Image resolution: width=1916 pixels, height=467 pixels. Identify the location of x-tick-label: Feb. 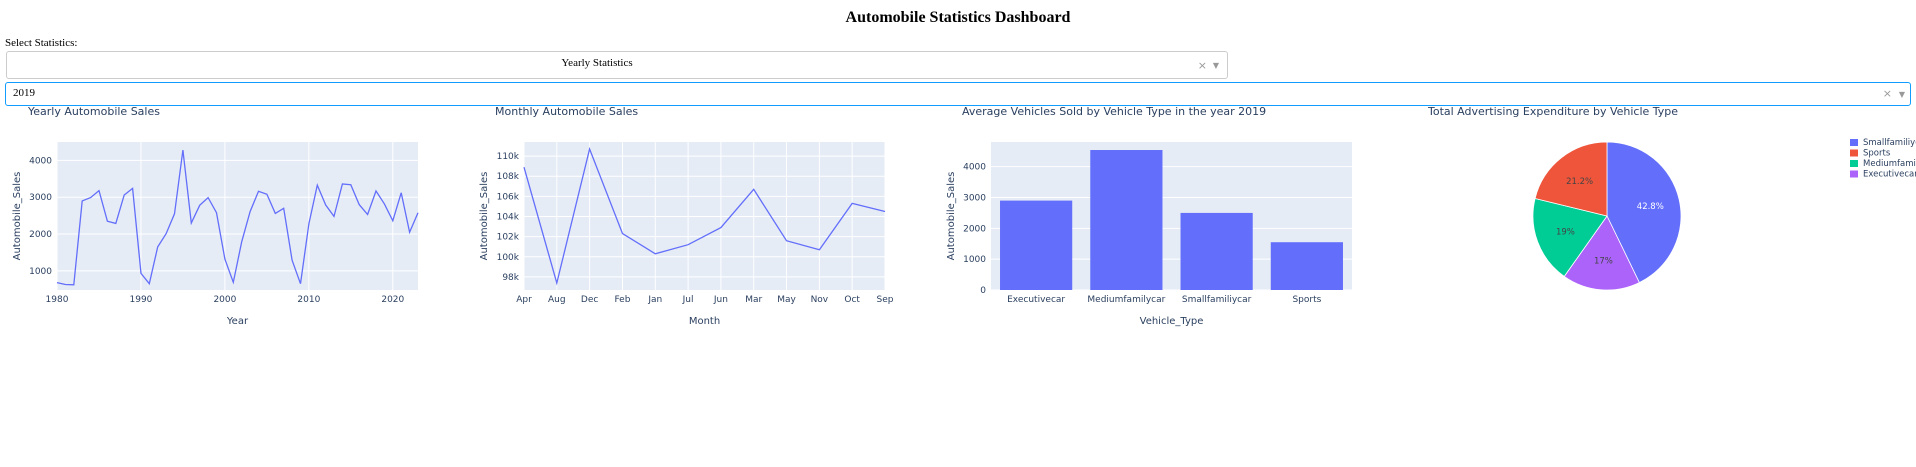
(622, 300).